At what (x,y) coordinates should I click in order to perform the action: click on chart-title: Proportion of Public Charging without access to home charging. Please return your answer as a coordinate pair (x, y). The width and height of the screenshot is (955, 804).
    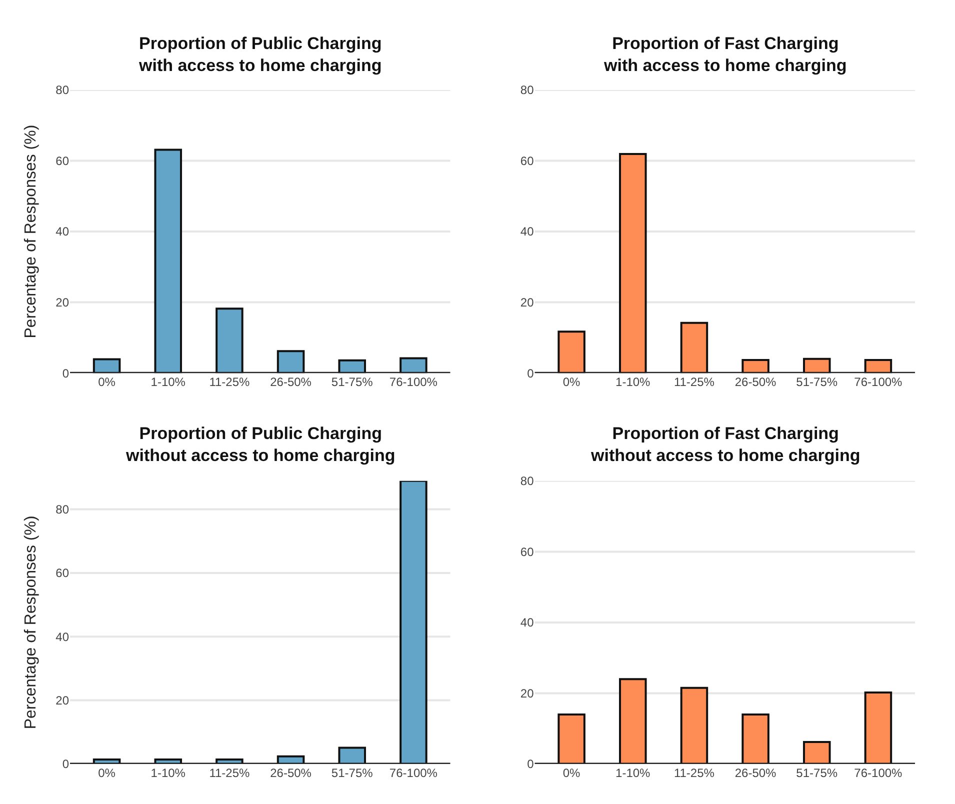
    Looking at the image, I should click on (260, 445).